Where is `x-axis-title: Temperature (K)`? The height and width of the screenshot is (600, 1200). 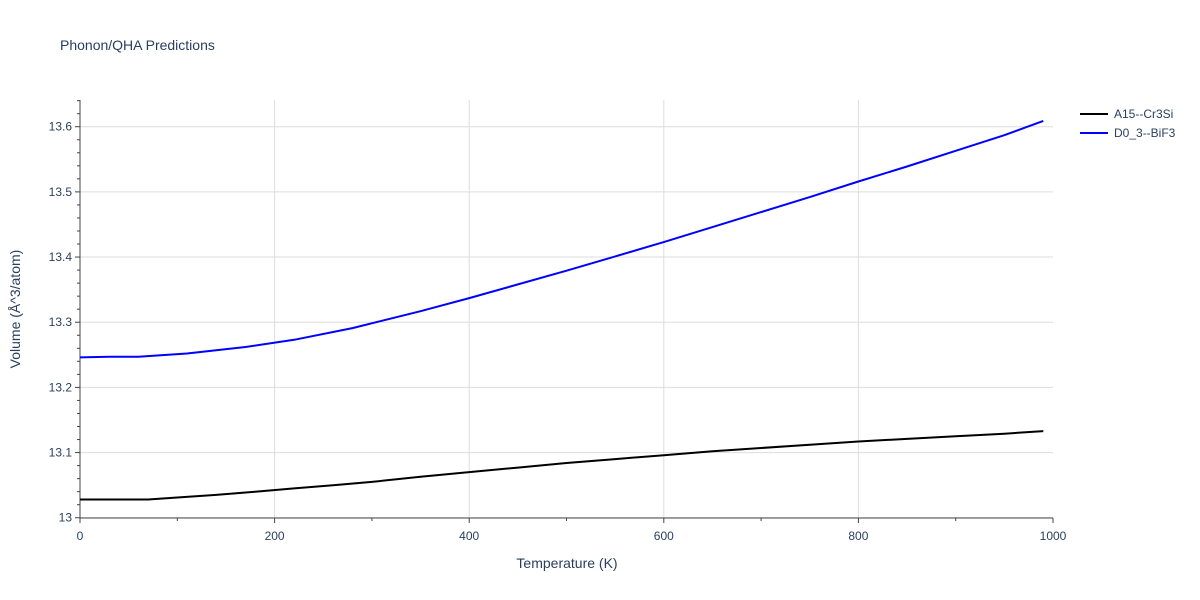 x-axis-title: Temperature (K) is located at coordinates (566, 563).